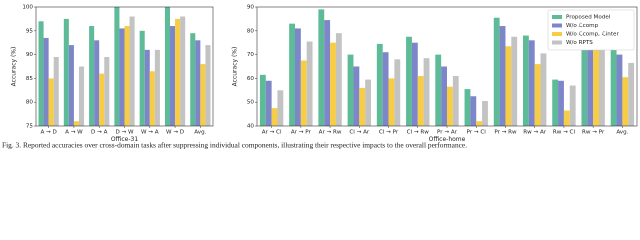  I want to click on x-tick-label: Ar → Pr, so click(301, 133).